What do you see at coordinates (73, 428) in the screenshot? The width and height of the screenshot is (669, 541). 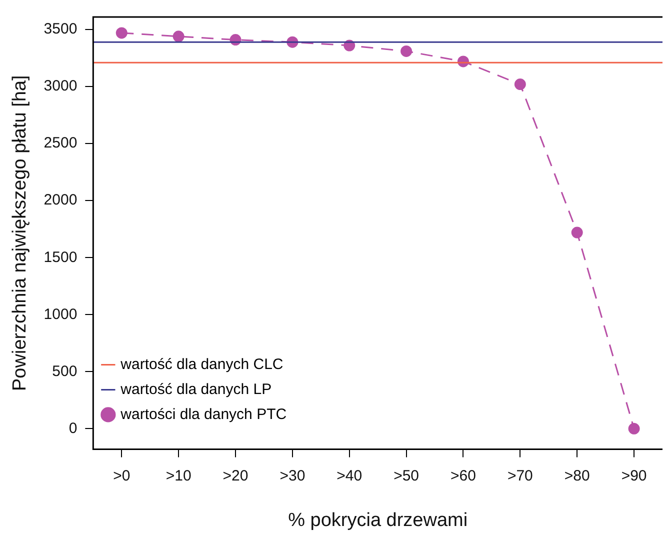 I see `y-tick-label: 0` at bounding box center [73, 428].